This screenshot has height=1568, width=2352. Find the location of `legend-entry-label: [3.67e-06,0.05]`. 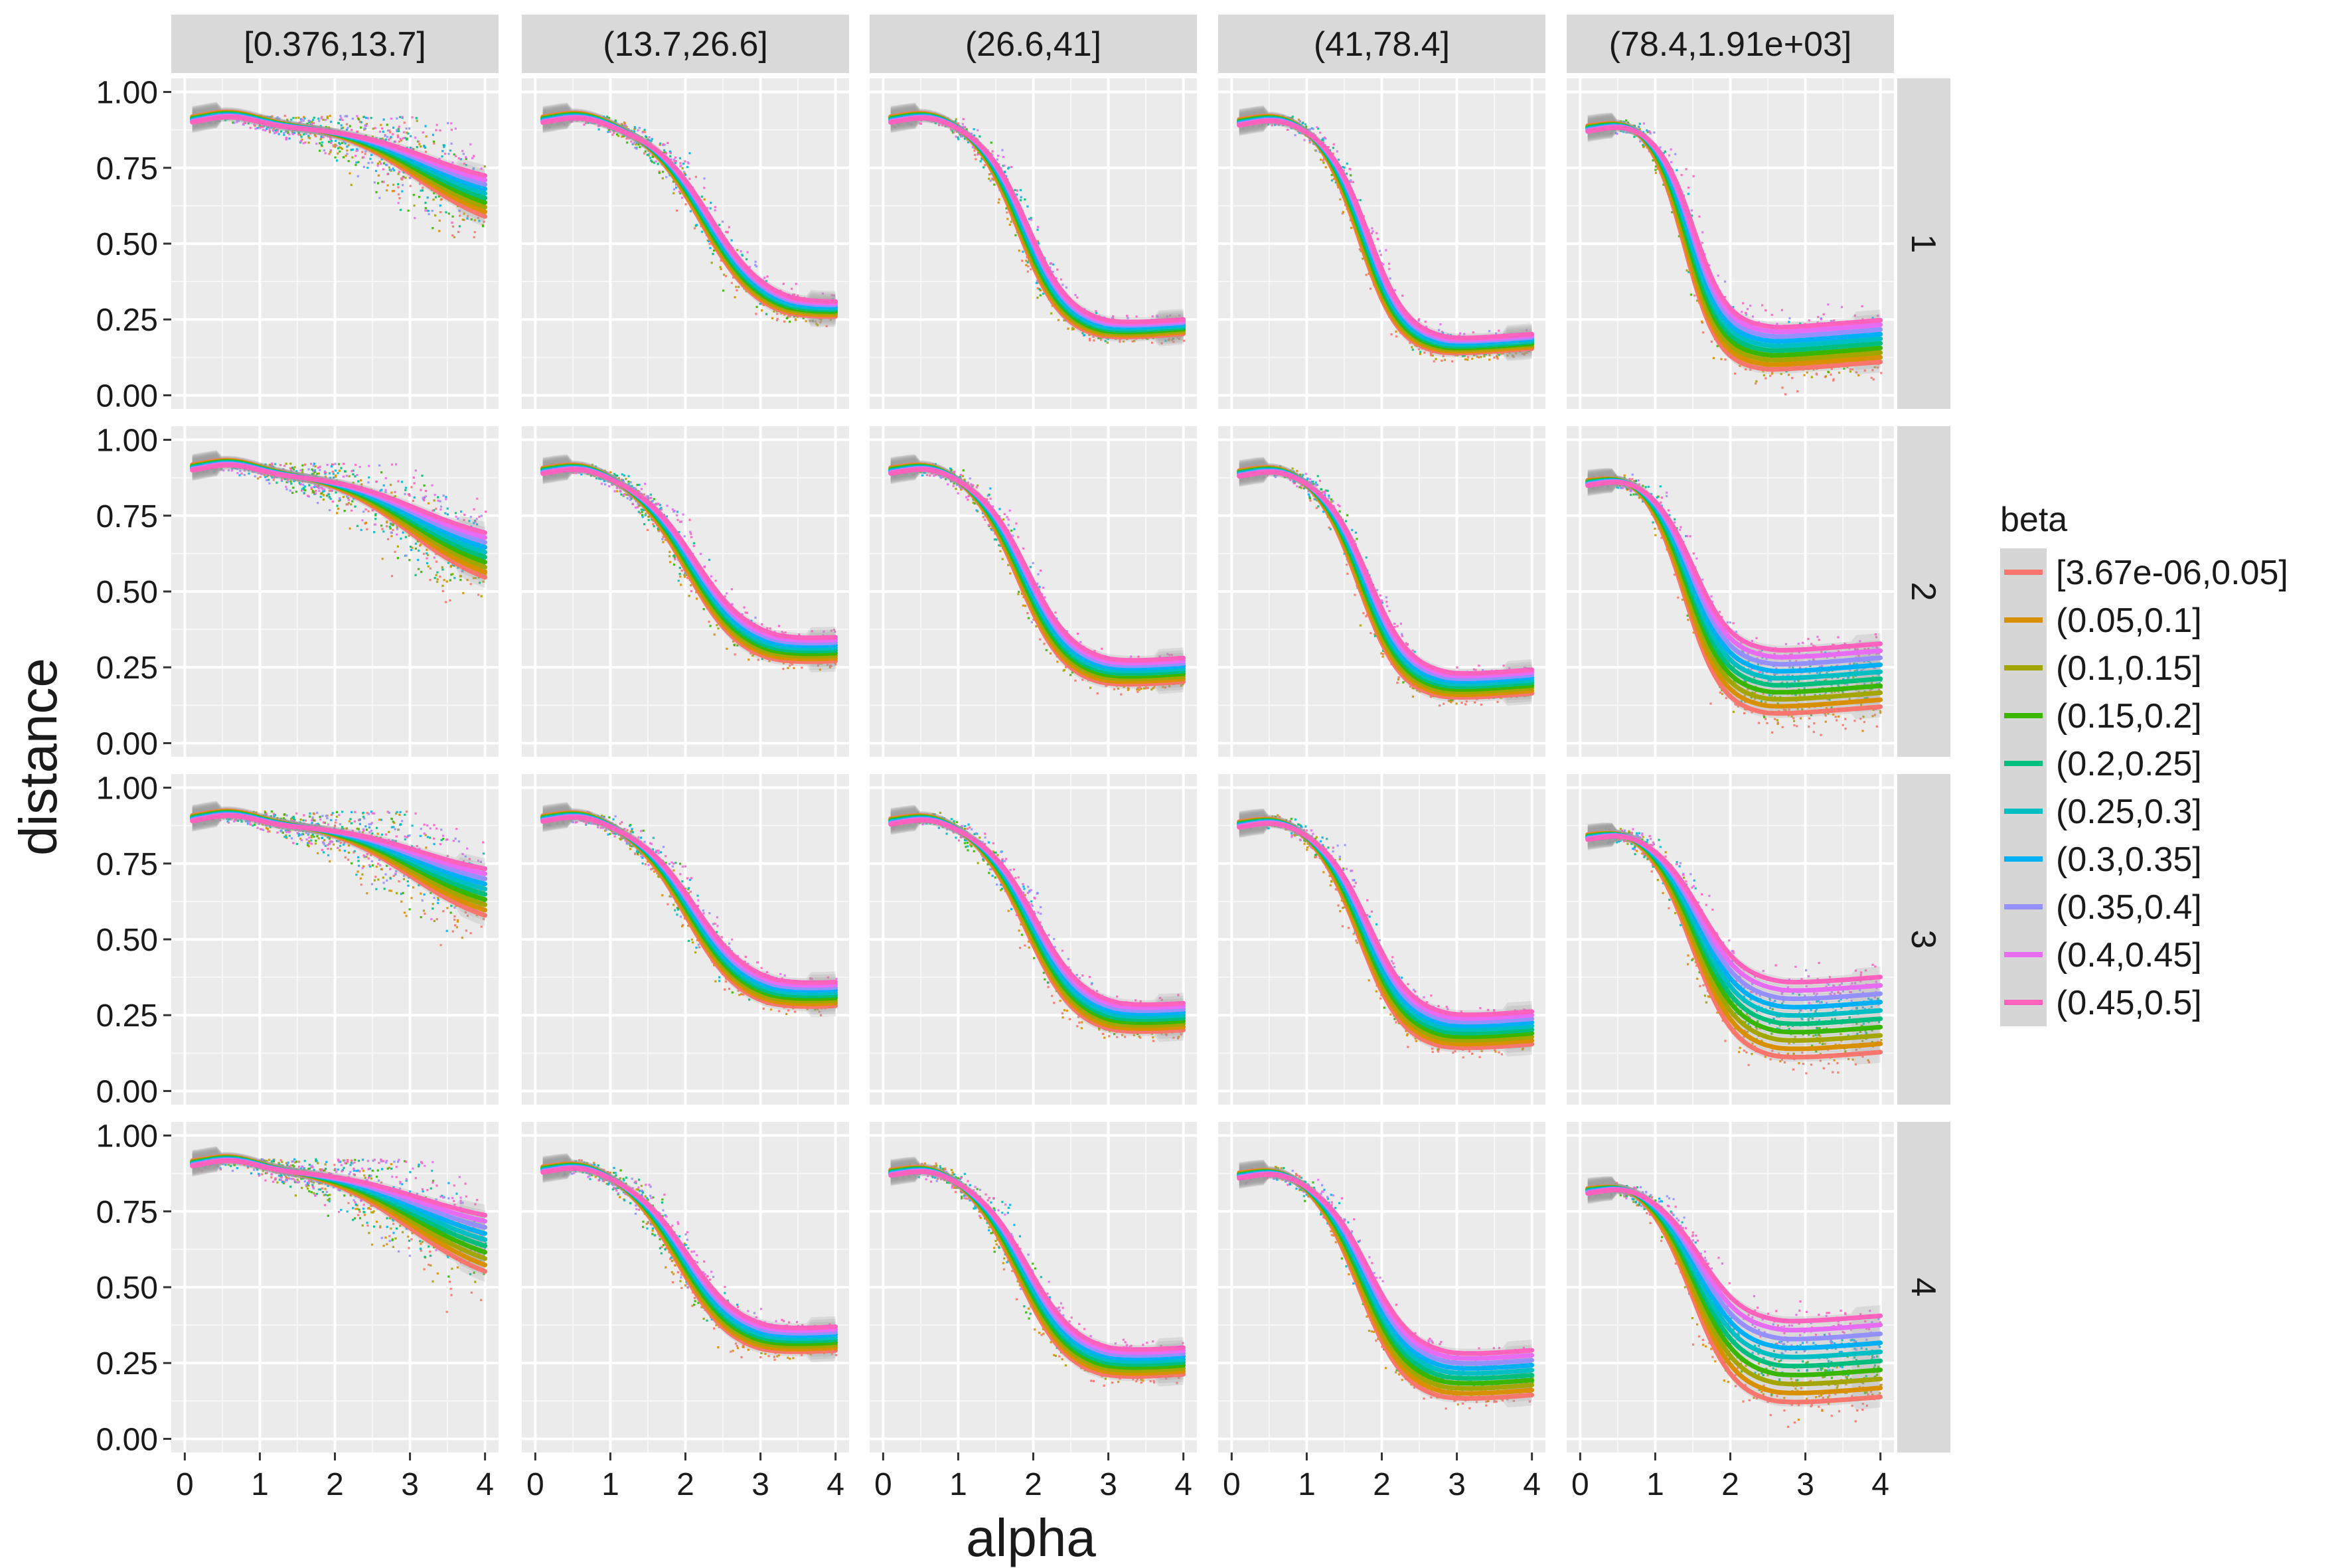

legend-entry-label: [3.67e-06,0.05] is located at coordinates (2172, 573).